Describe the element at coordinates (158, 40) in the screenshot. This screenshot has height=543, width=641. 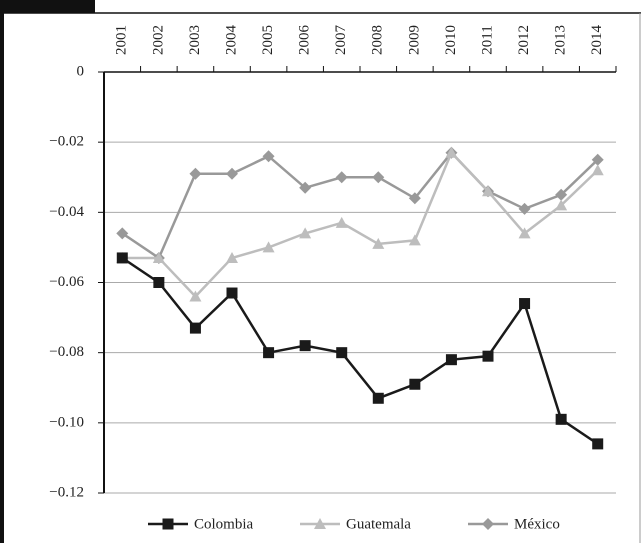
I see `x-tick-label: 2002` at that location.